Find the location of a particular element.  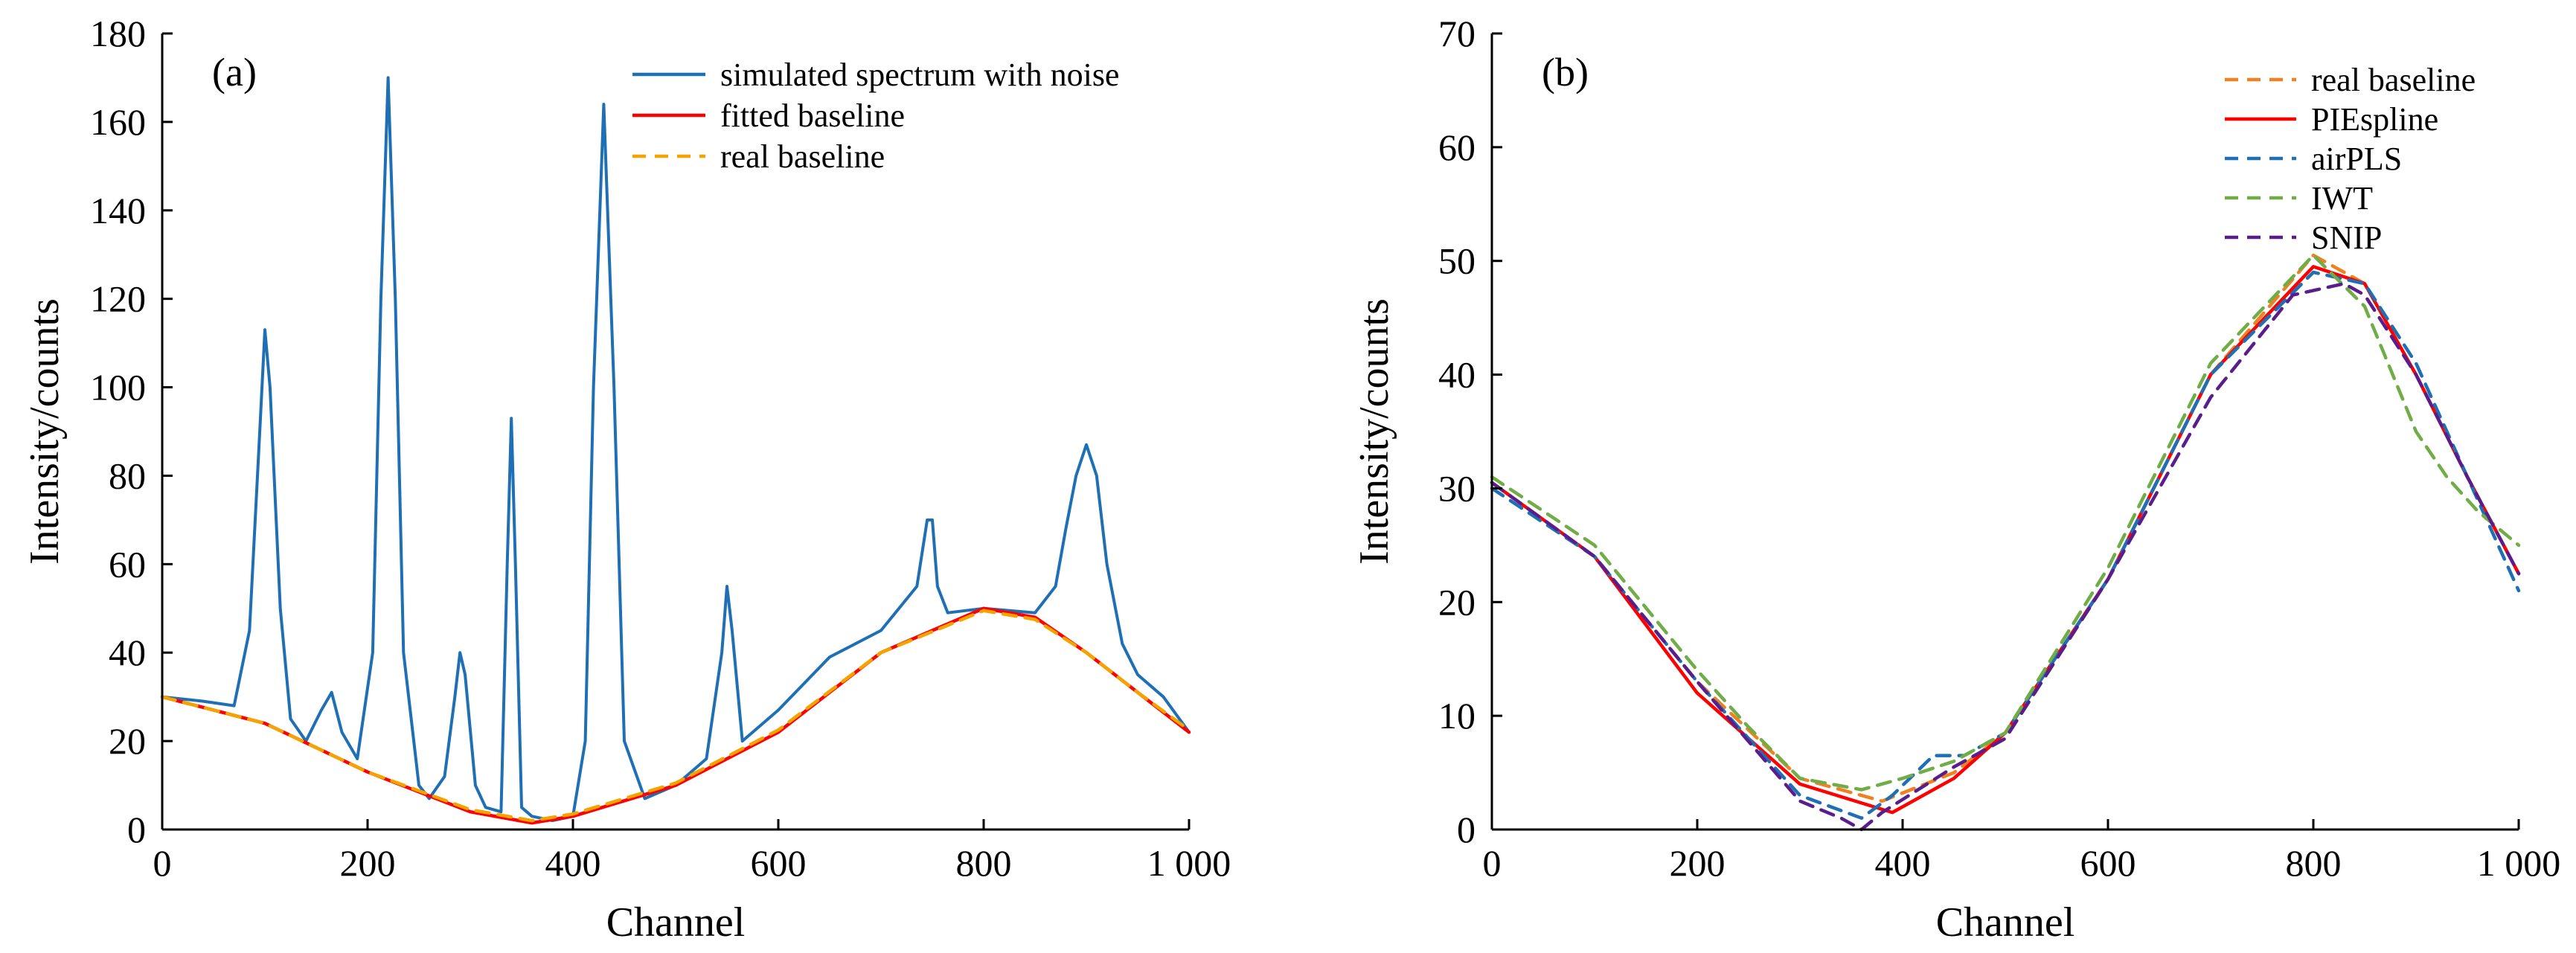

panel-b-y-tick-label: 60 is located at coordinates (1457, 147).